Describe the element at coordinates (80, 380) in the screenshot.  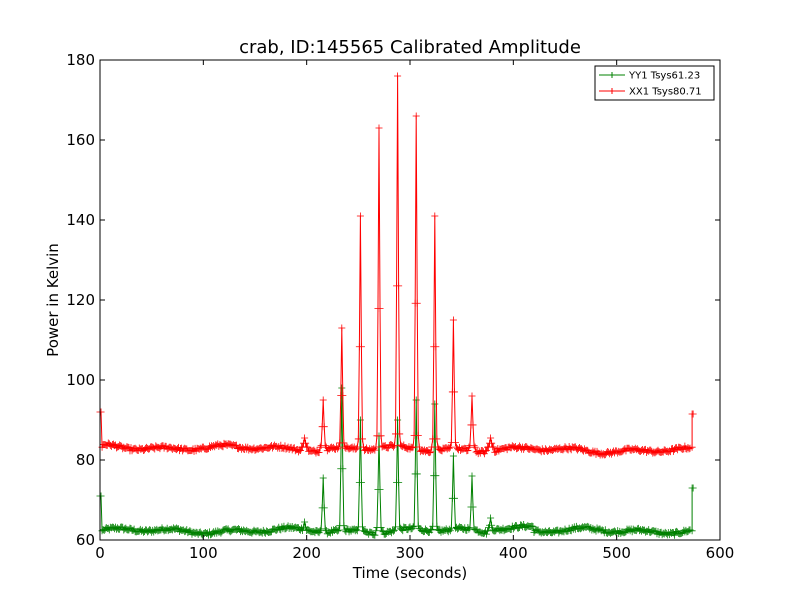
I see `y-tick-label: 100` at that location.